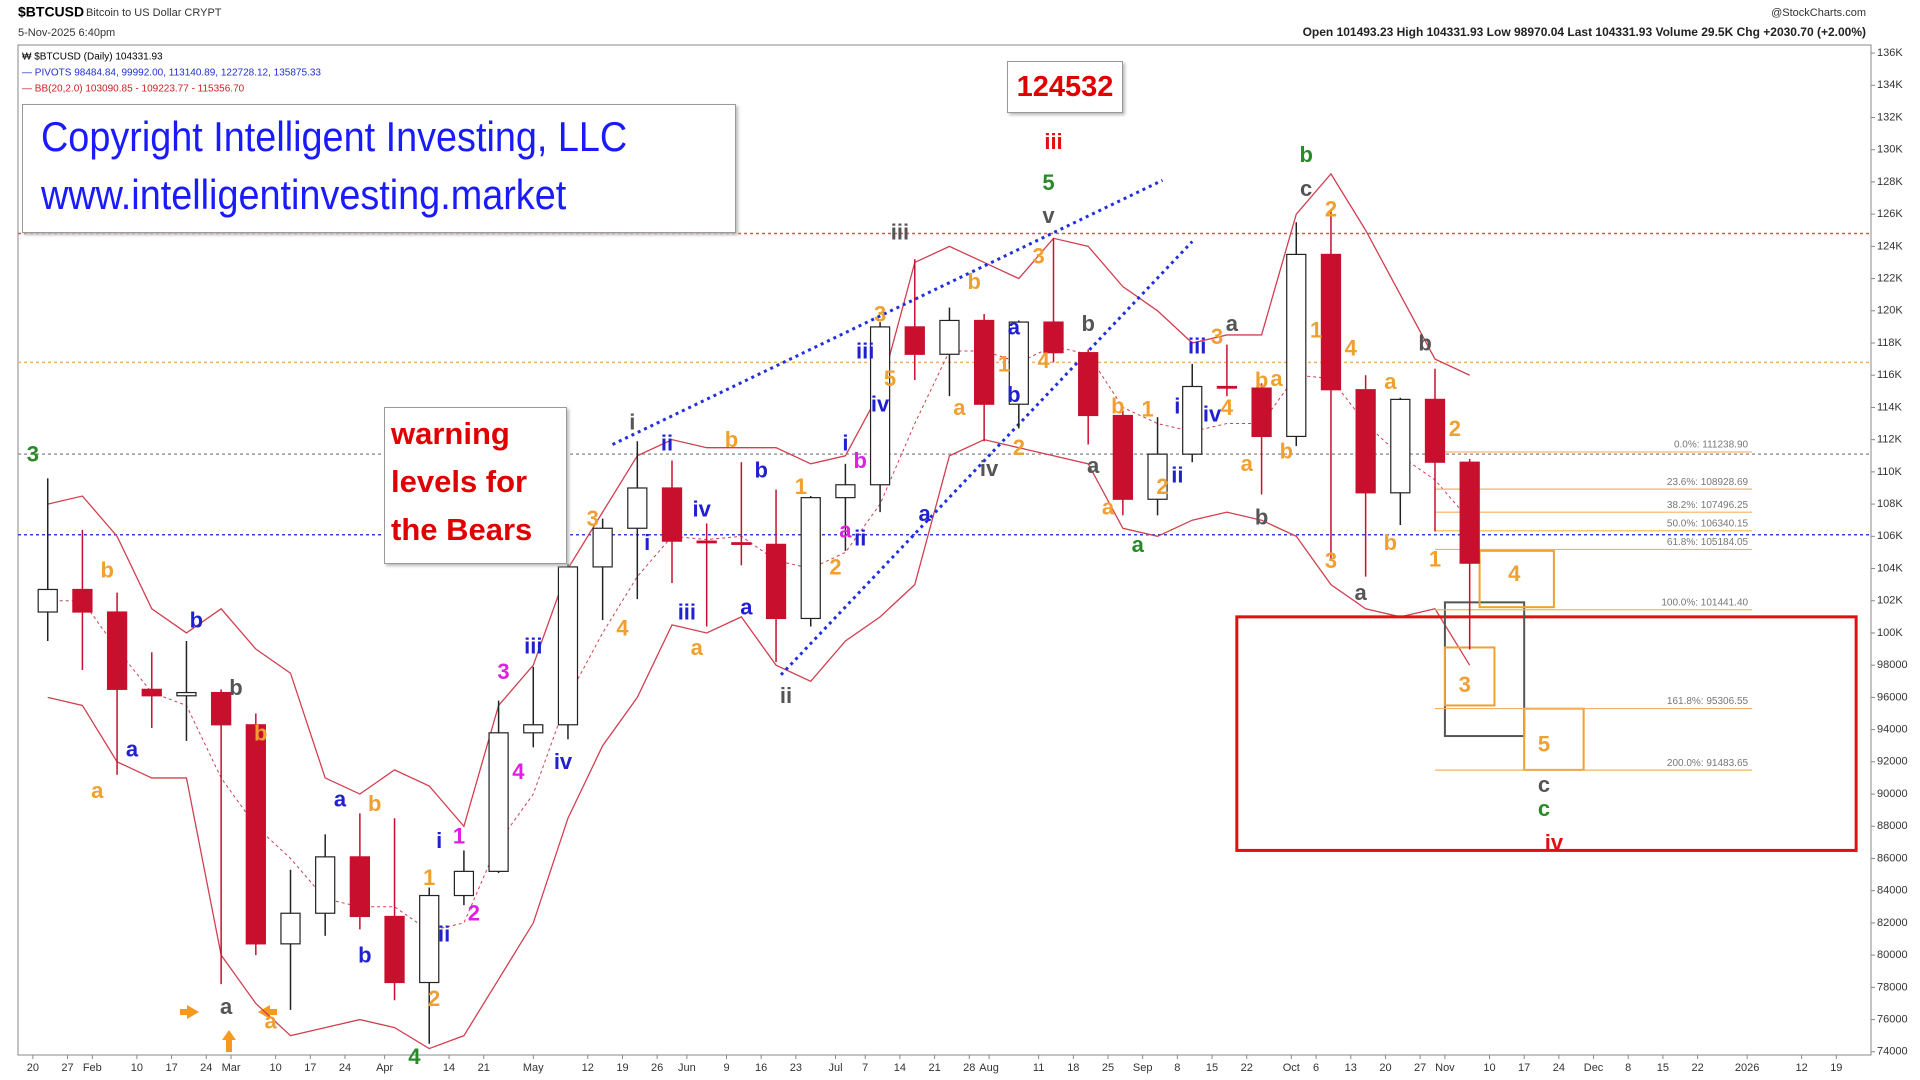 This screenshot has height=1080, width=1920. What do you see at coordinates (1890, 440) in the screenshot?
I see `y-tick-label: 112K` at bounding box center [1890, 440].